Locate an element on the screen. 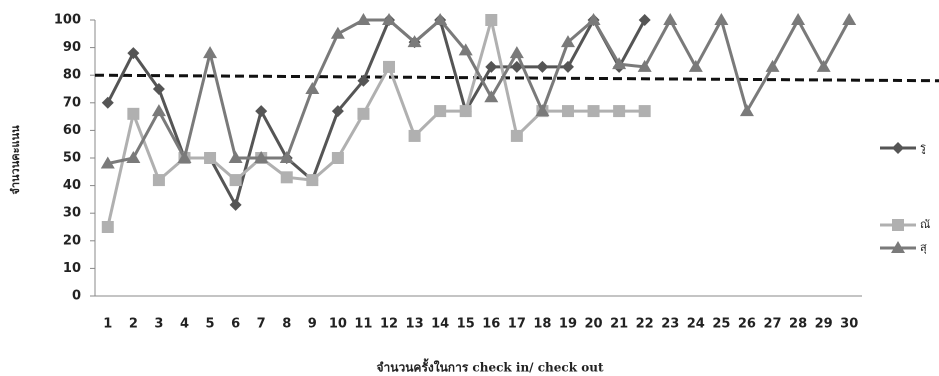  y-tick-label: 50 is located at coordinates (72, 158).